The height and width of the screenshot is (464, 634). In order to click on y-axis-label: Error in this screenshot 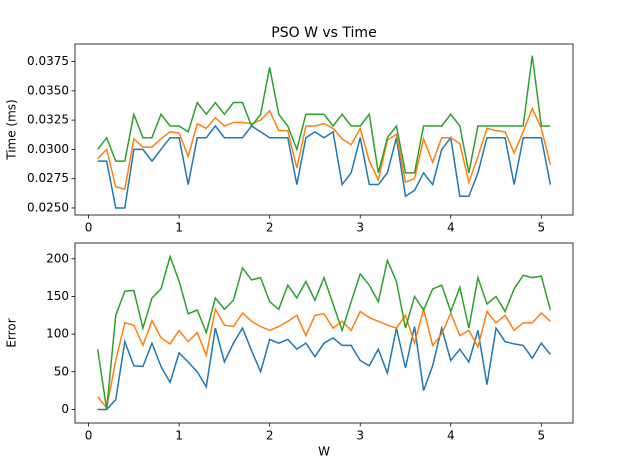, I will do `click(12, 332)`.